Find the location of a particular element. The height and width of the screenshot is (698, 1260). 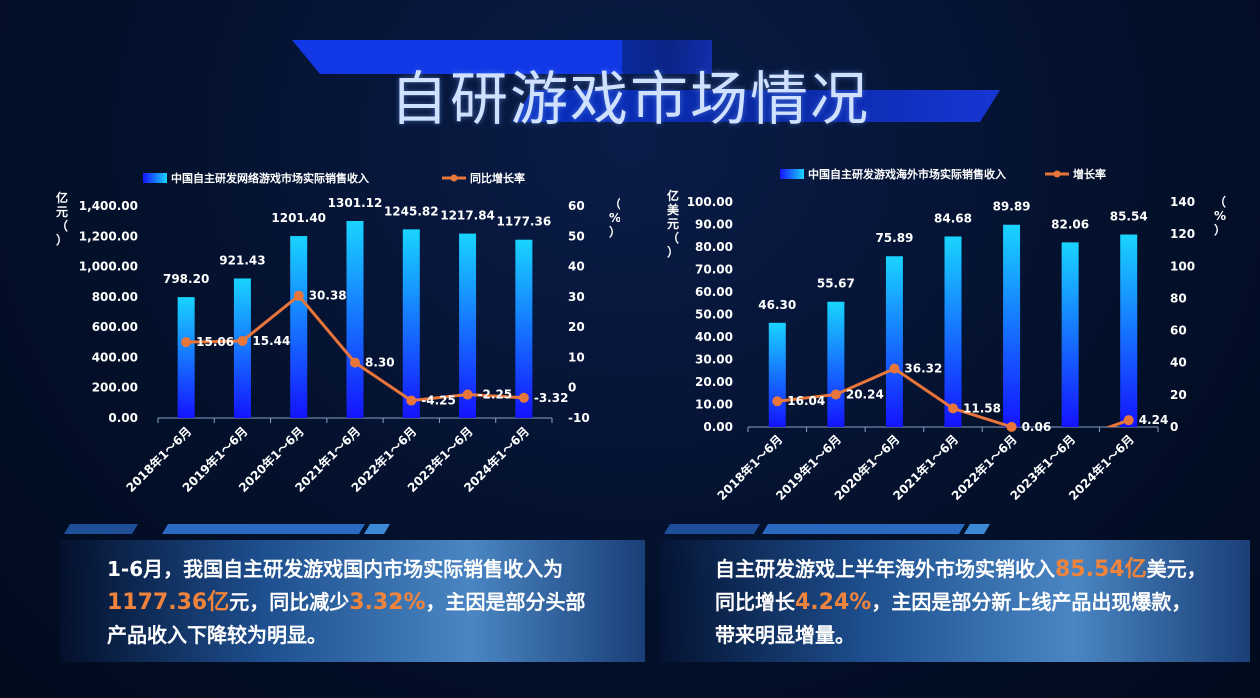

y-left-tick-label: 600.00 is located at coordinates (115, 327).